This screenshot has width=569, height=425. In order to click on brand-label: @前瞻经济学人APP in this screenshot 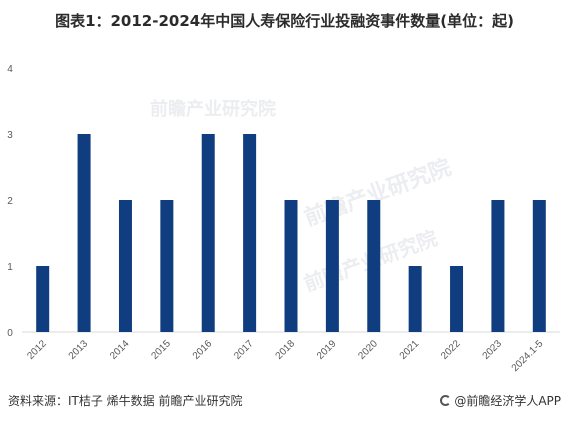, I will do `click(507, 401)`.